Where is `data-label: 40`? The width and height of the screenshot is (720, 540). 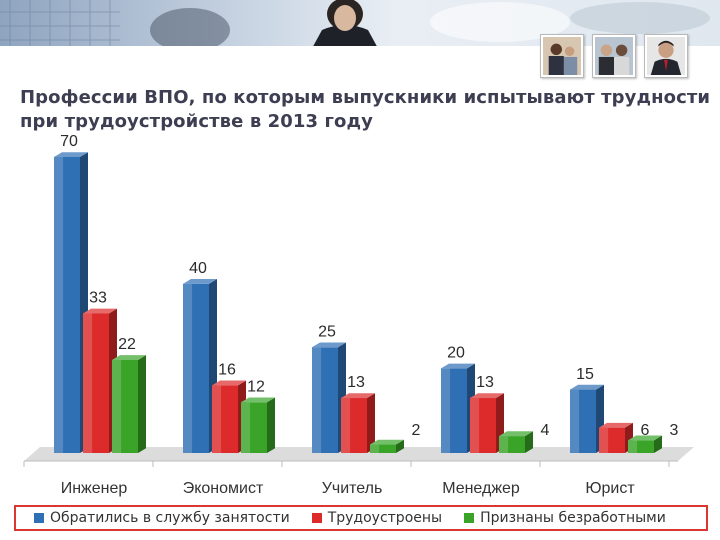
data-label: 40 is located at coordinates (198, 268).